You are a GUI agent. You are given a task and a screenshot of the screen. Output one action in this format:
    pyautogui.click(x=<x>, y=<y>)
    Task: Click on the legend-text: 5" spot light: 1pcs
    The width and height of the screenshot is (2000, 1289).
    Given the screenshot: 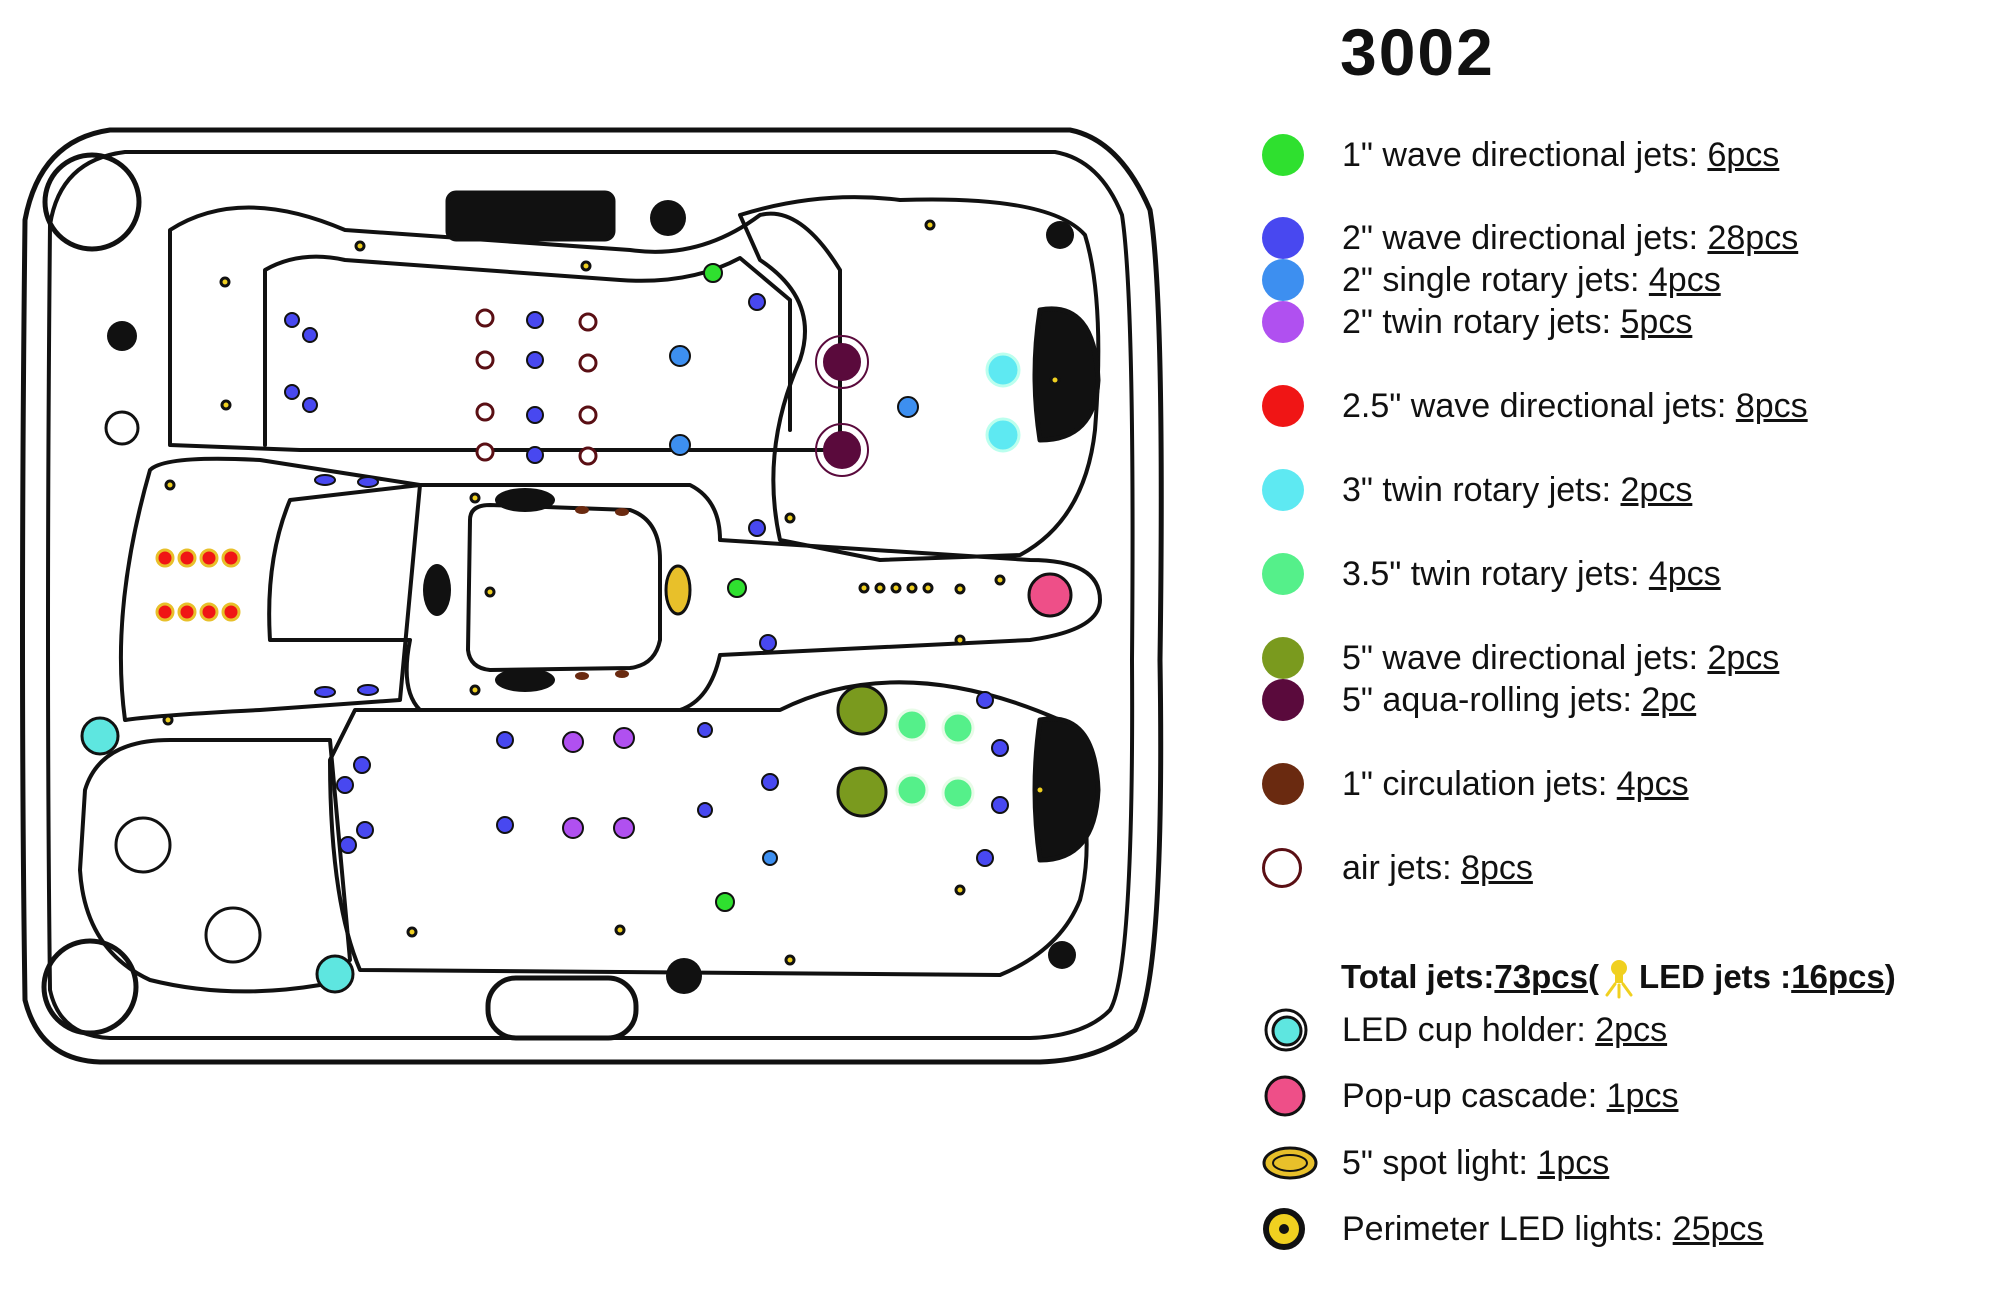 What is the action you would take?
    pyautogui.click(x=1475, y=1163)
    